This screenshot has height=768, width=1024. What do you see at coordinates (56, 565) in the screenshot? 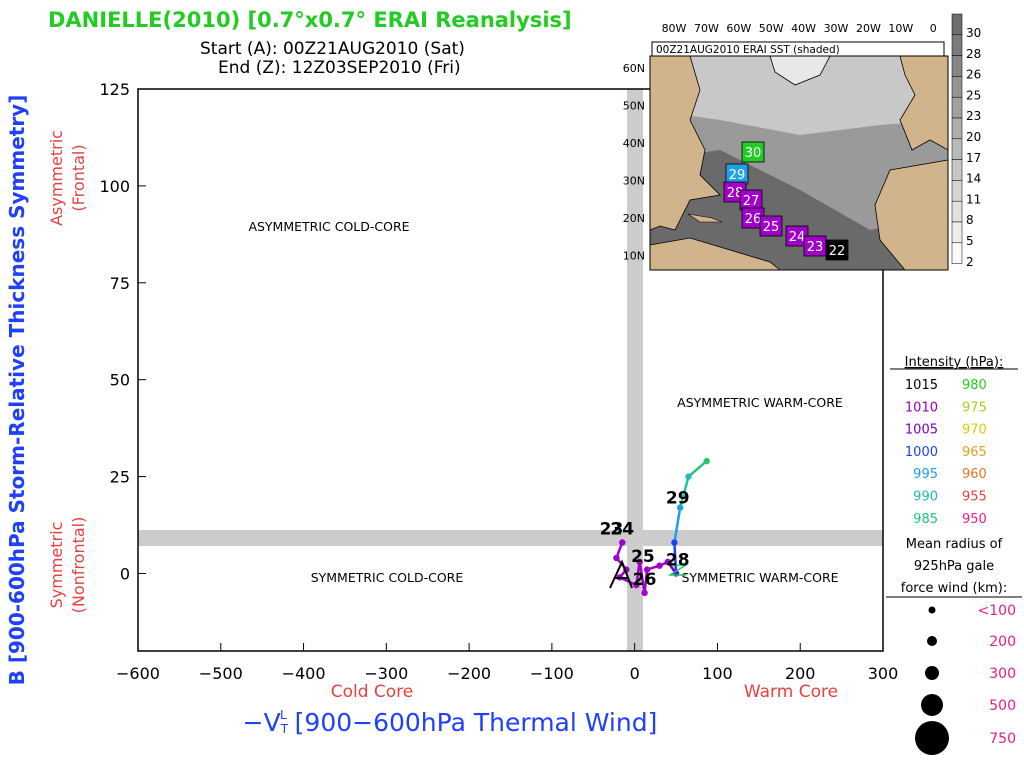
I see `y-sym-label-1: Symmetric` at bounding box center [56, 565].